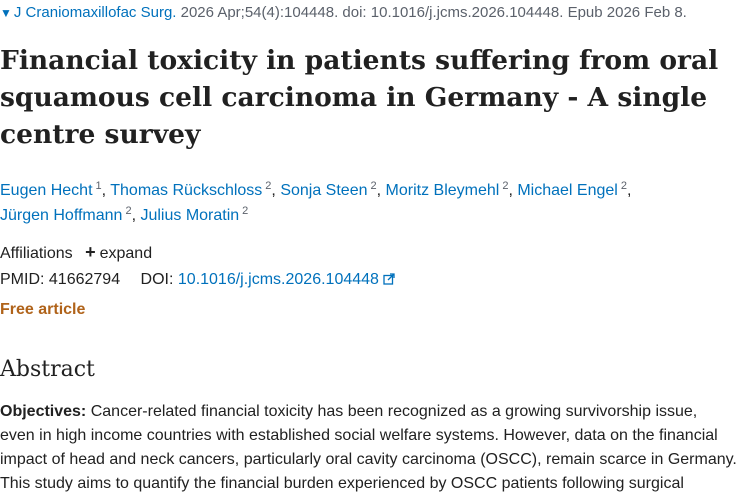 The width and height of the screenshot is (750, 500). I want to click on author-item: Michael Engel 2, so click(572, 189).